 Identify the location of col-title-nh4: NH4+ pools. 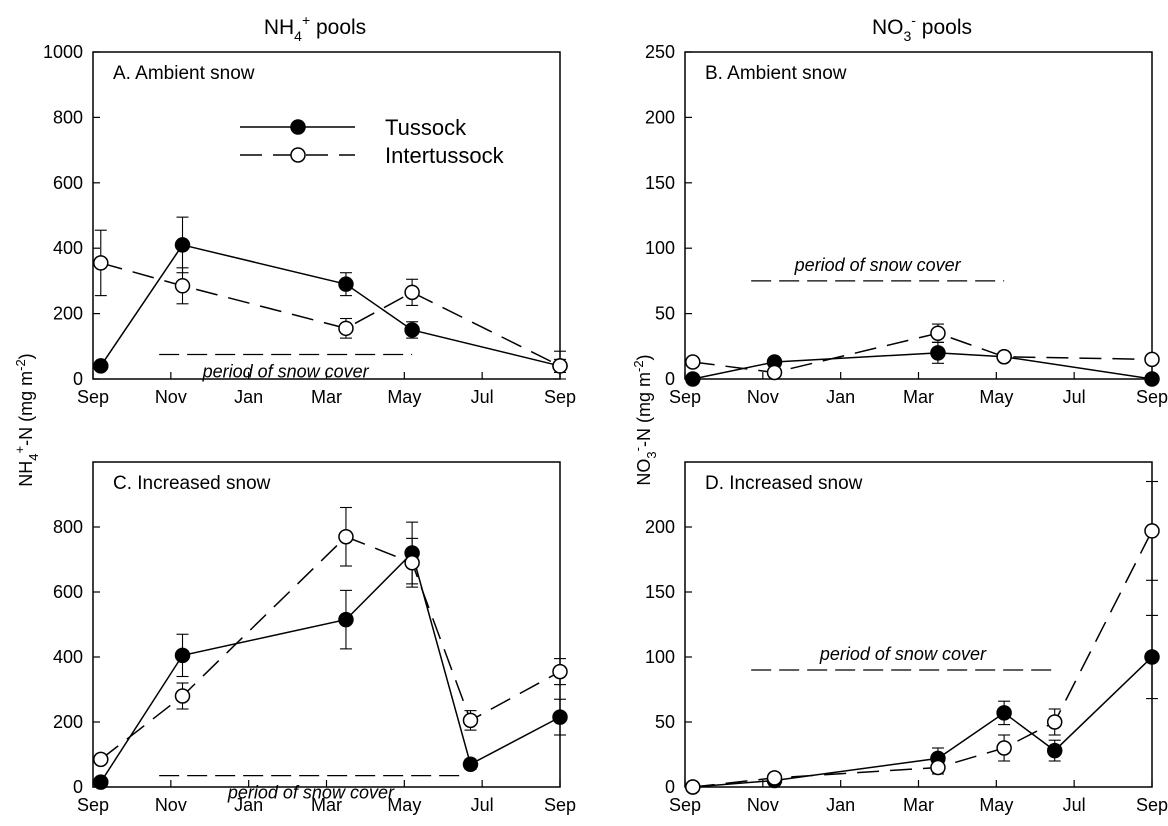
(315, 28).